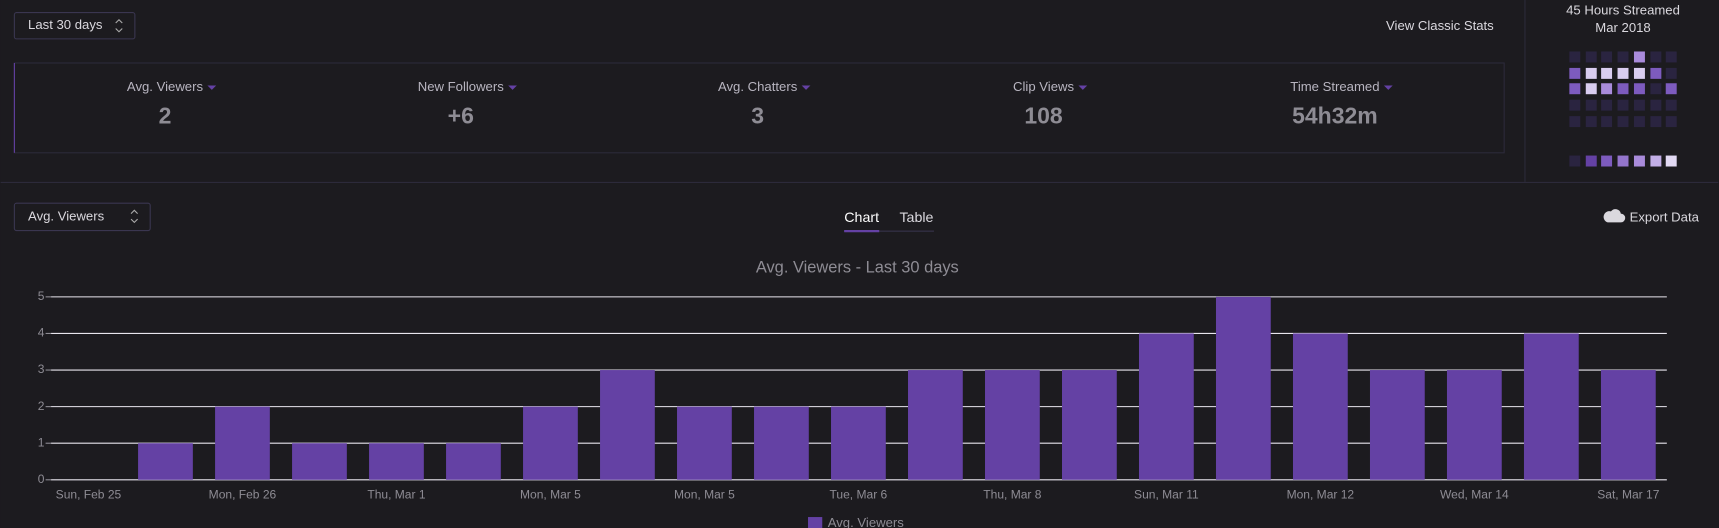 The height and width of the screenshot is (528, 1719). What do you see at coordinates (757, 115) in the screenshot?
I see `stat-value: 3` at bounding box center [757, 115].